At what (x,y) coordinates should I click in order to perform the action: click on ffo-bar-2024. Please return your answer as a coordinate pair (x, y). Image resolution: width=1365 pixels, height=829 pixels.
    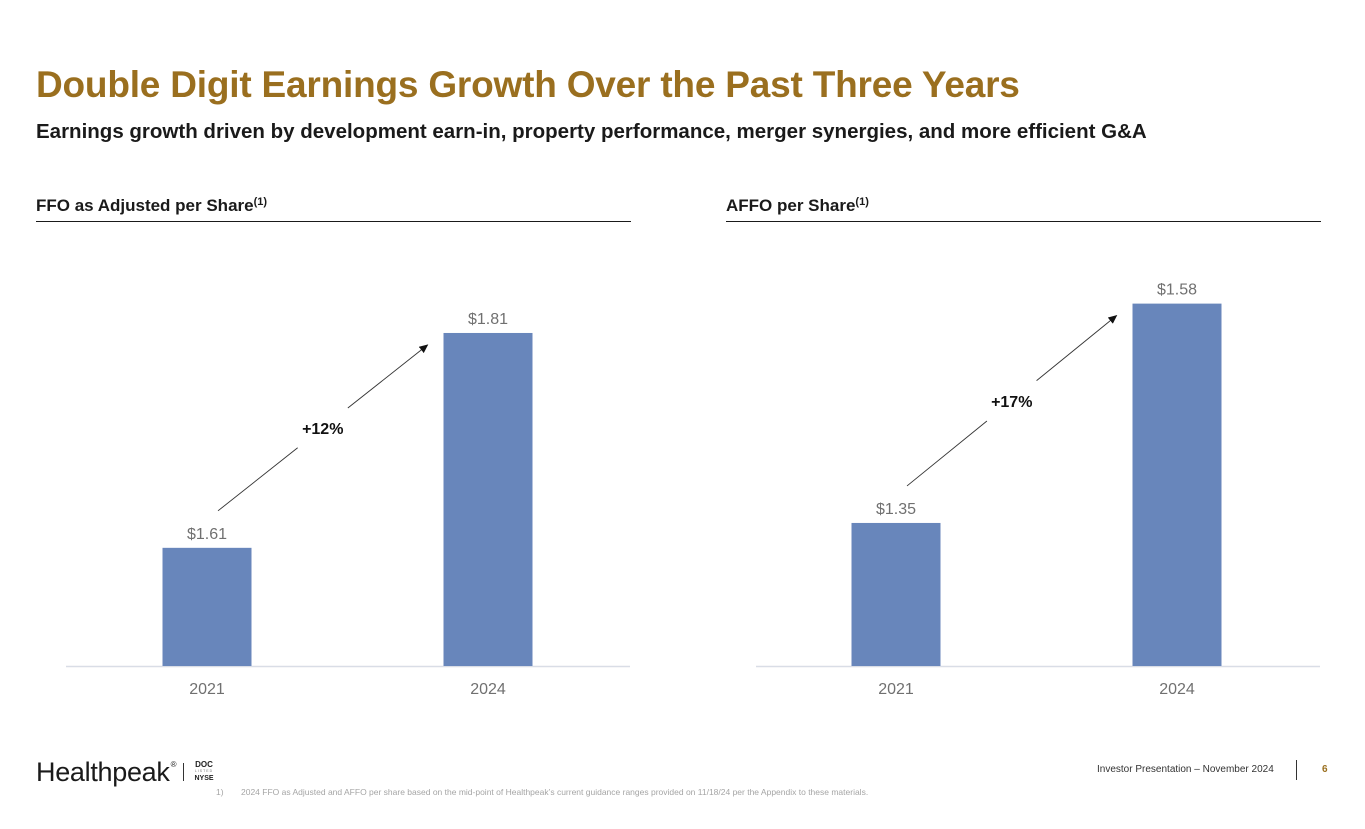
    Looking at the image, I should click on (488, 499).